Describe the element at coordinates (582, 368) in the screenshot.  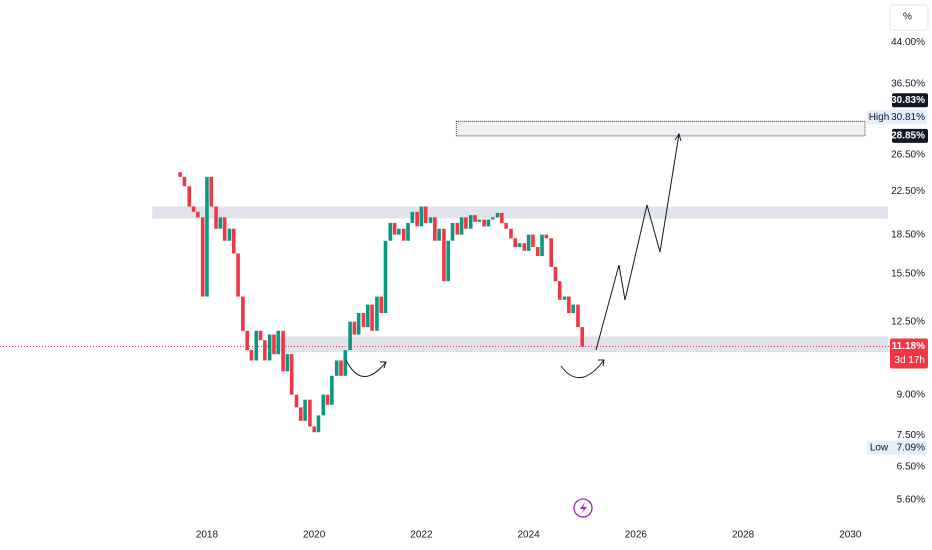
I see `curve-arrow` at that location.